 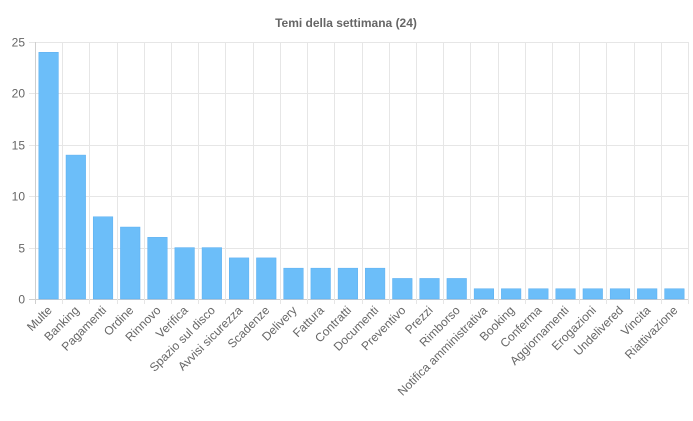 I want to click on y-tick-label: 10, so click(x=19, y=197).